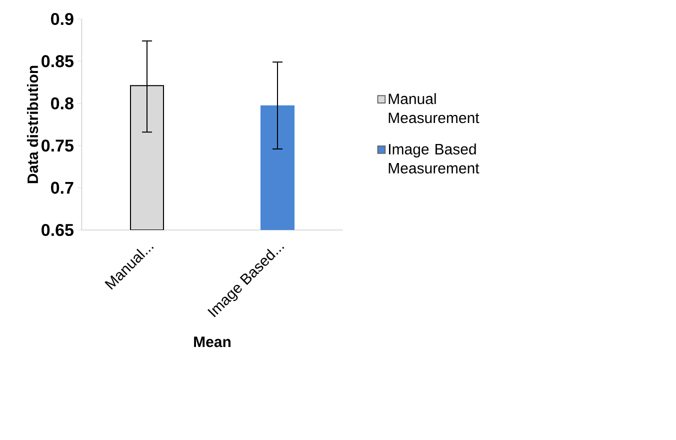 This screenshot has height=440, width=676. Describe the element at coordinates (32, 125) in the screenshot. I see `y-axis-title: Data distribution` at that location.